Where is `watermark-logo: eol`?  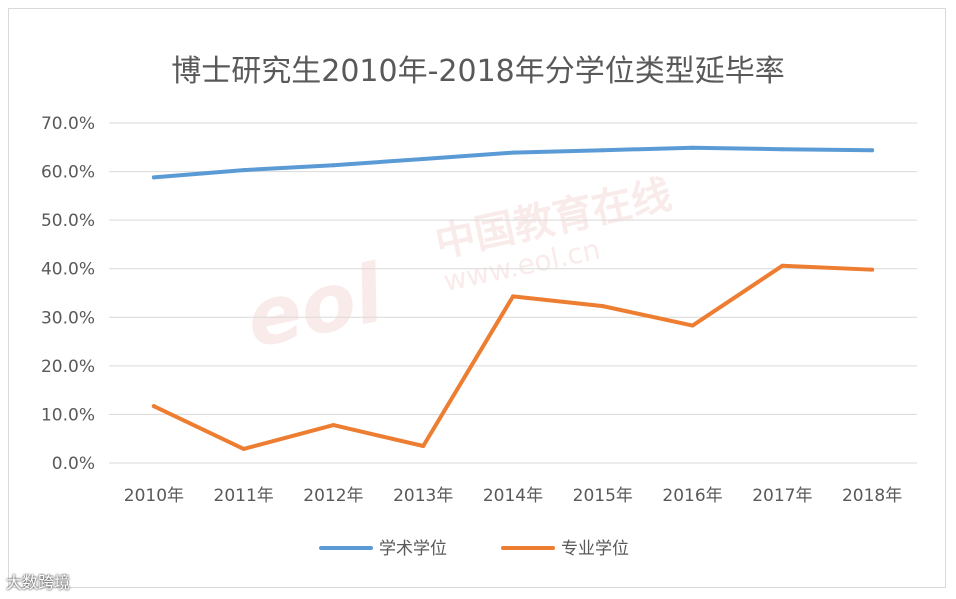
watermark-logo: eol is located at coordinates (315, 306).